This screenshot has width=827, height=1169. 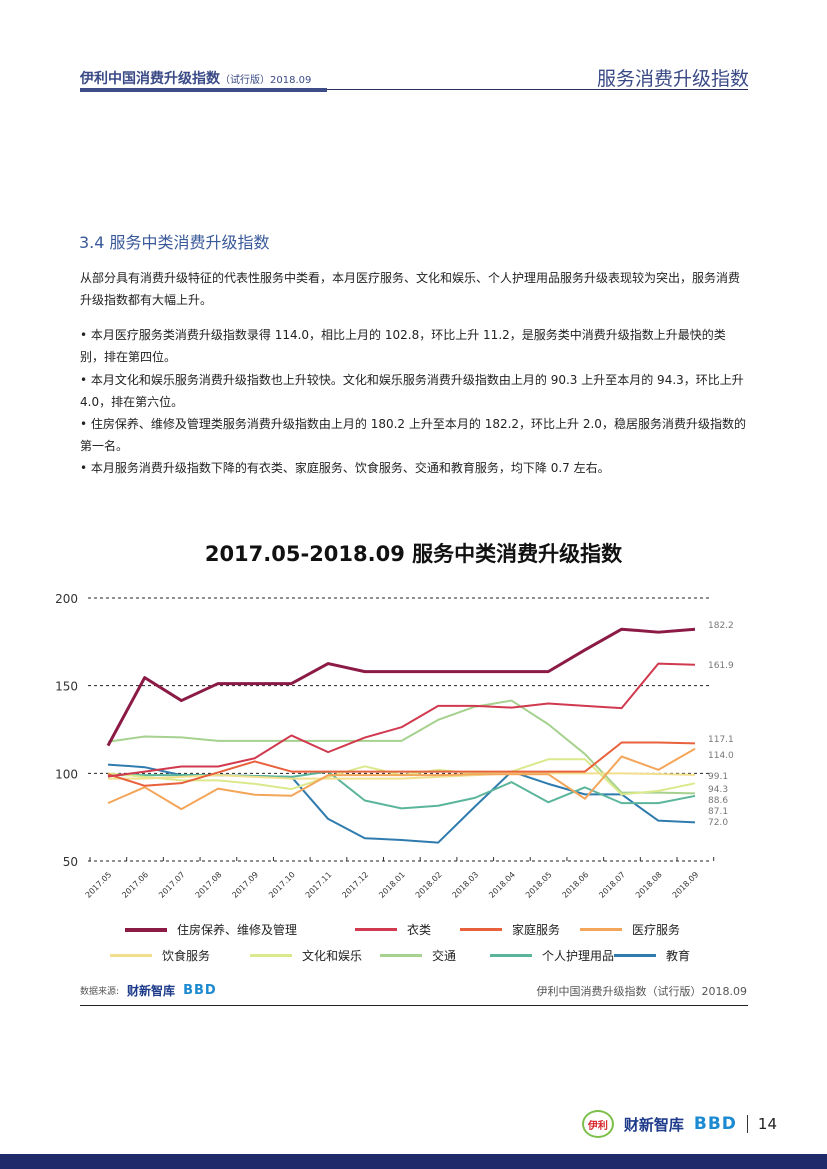 I want to click on y-tick-label: 100, so click(x=66, y=774).